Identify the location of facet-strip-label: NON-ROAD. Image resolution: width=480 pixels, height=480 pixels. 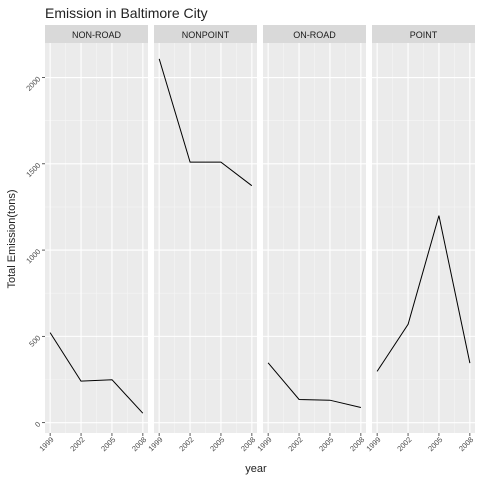
(96, 35).